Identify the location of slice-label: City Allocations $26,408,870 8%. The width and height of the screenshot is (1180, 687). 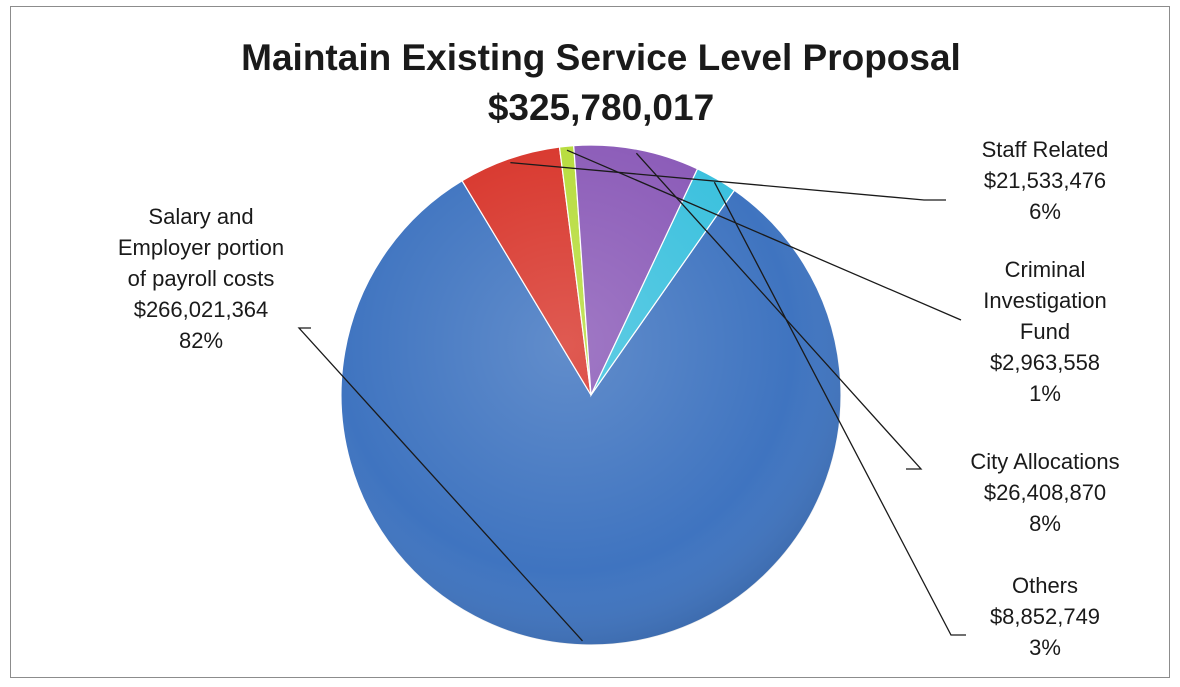
(1044, 492).